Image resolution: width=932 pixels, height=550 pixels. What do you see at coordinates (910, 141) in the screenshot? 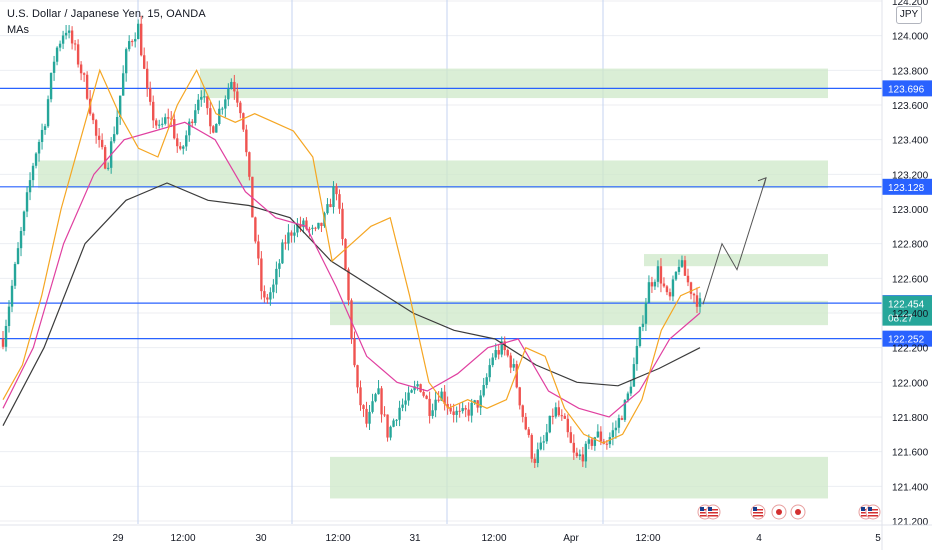
I see `y-tick-label: 123.400` at bounding box center [910, 141].